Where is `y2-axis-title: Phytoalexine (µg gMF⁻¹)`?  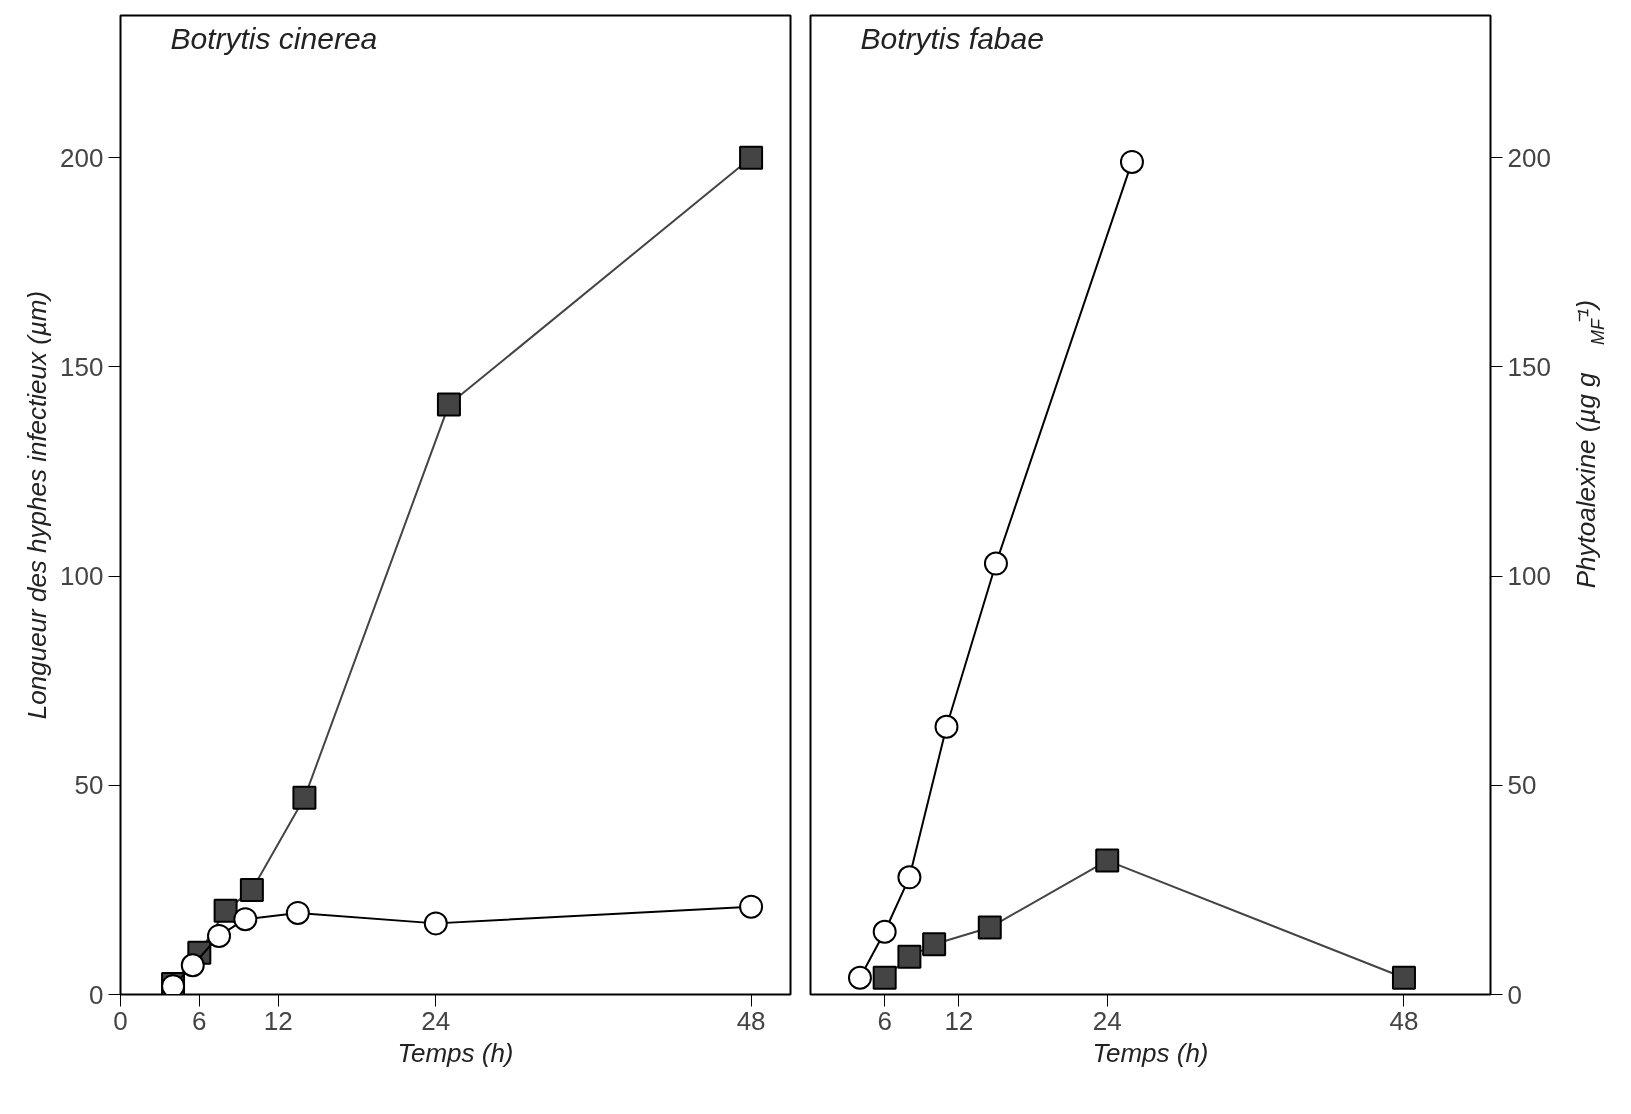 y2-axis-title: Phytoalexine (µg gMF⁻¹) is located at coordinates (1589, 444).